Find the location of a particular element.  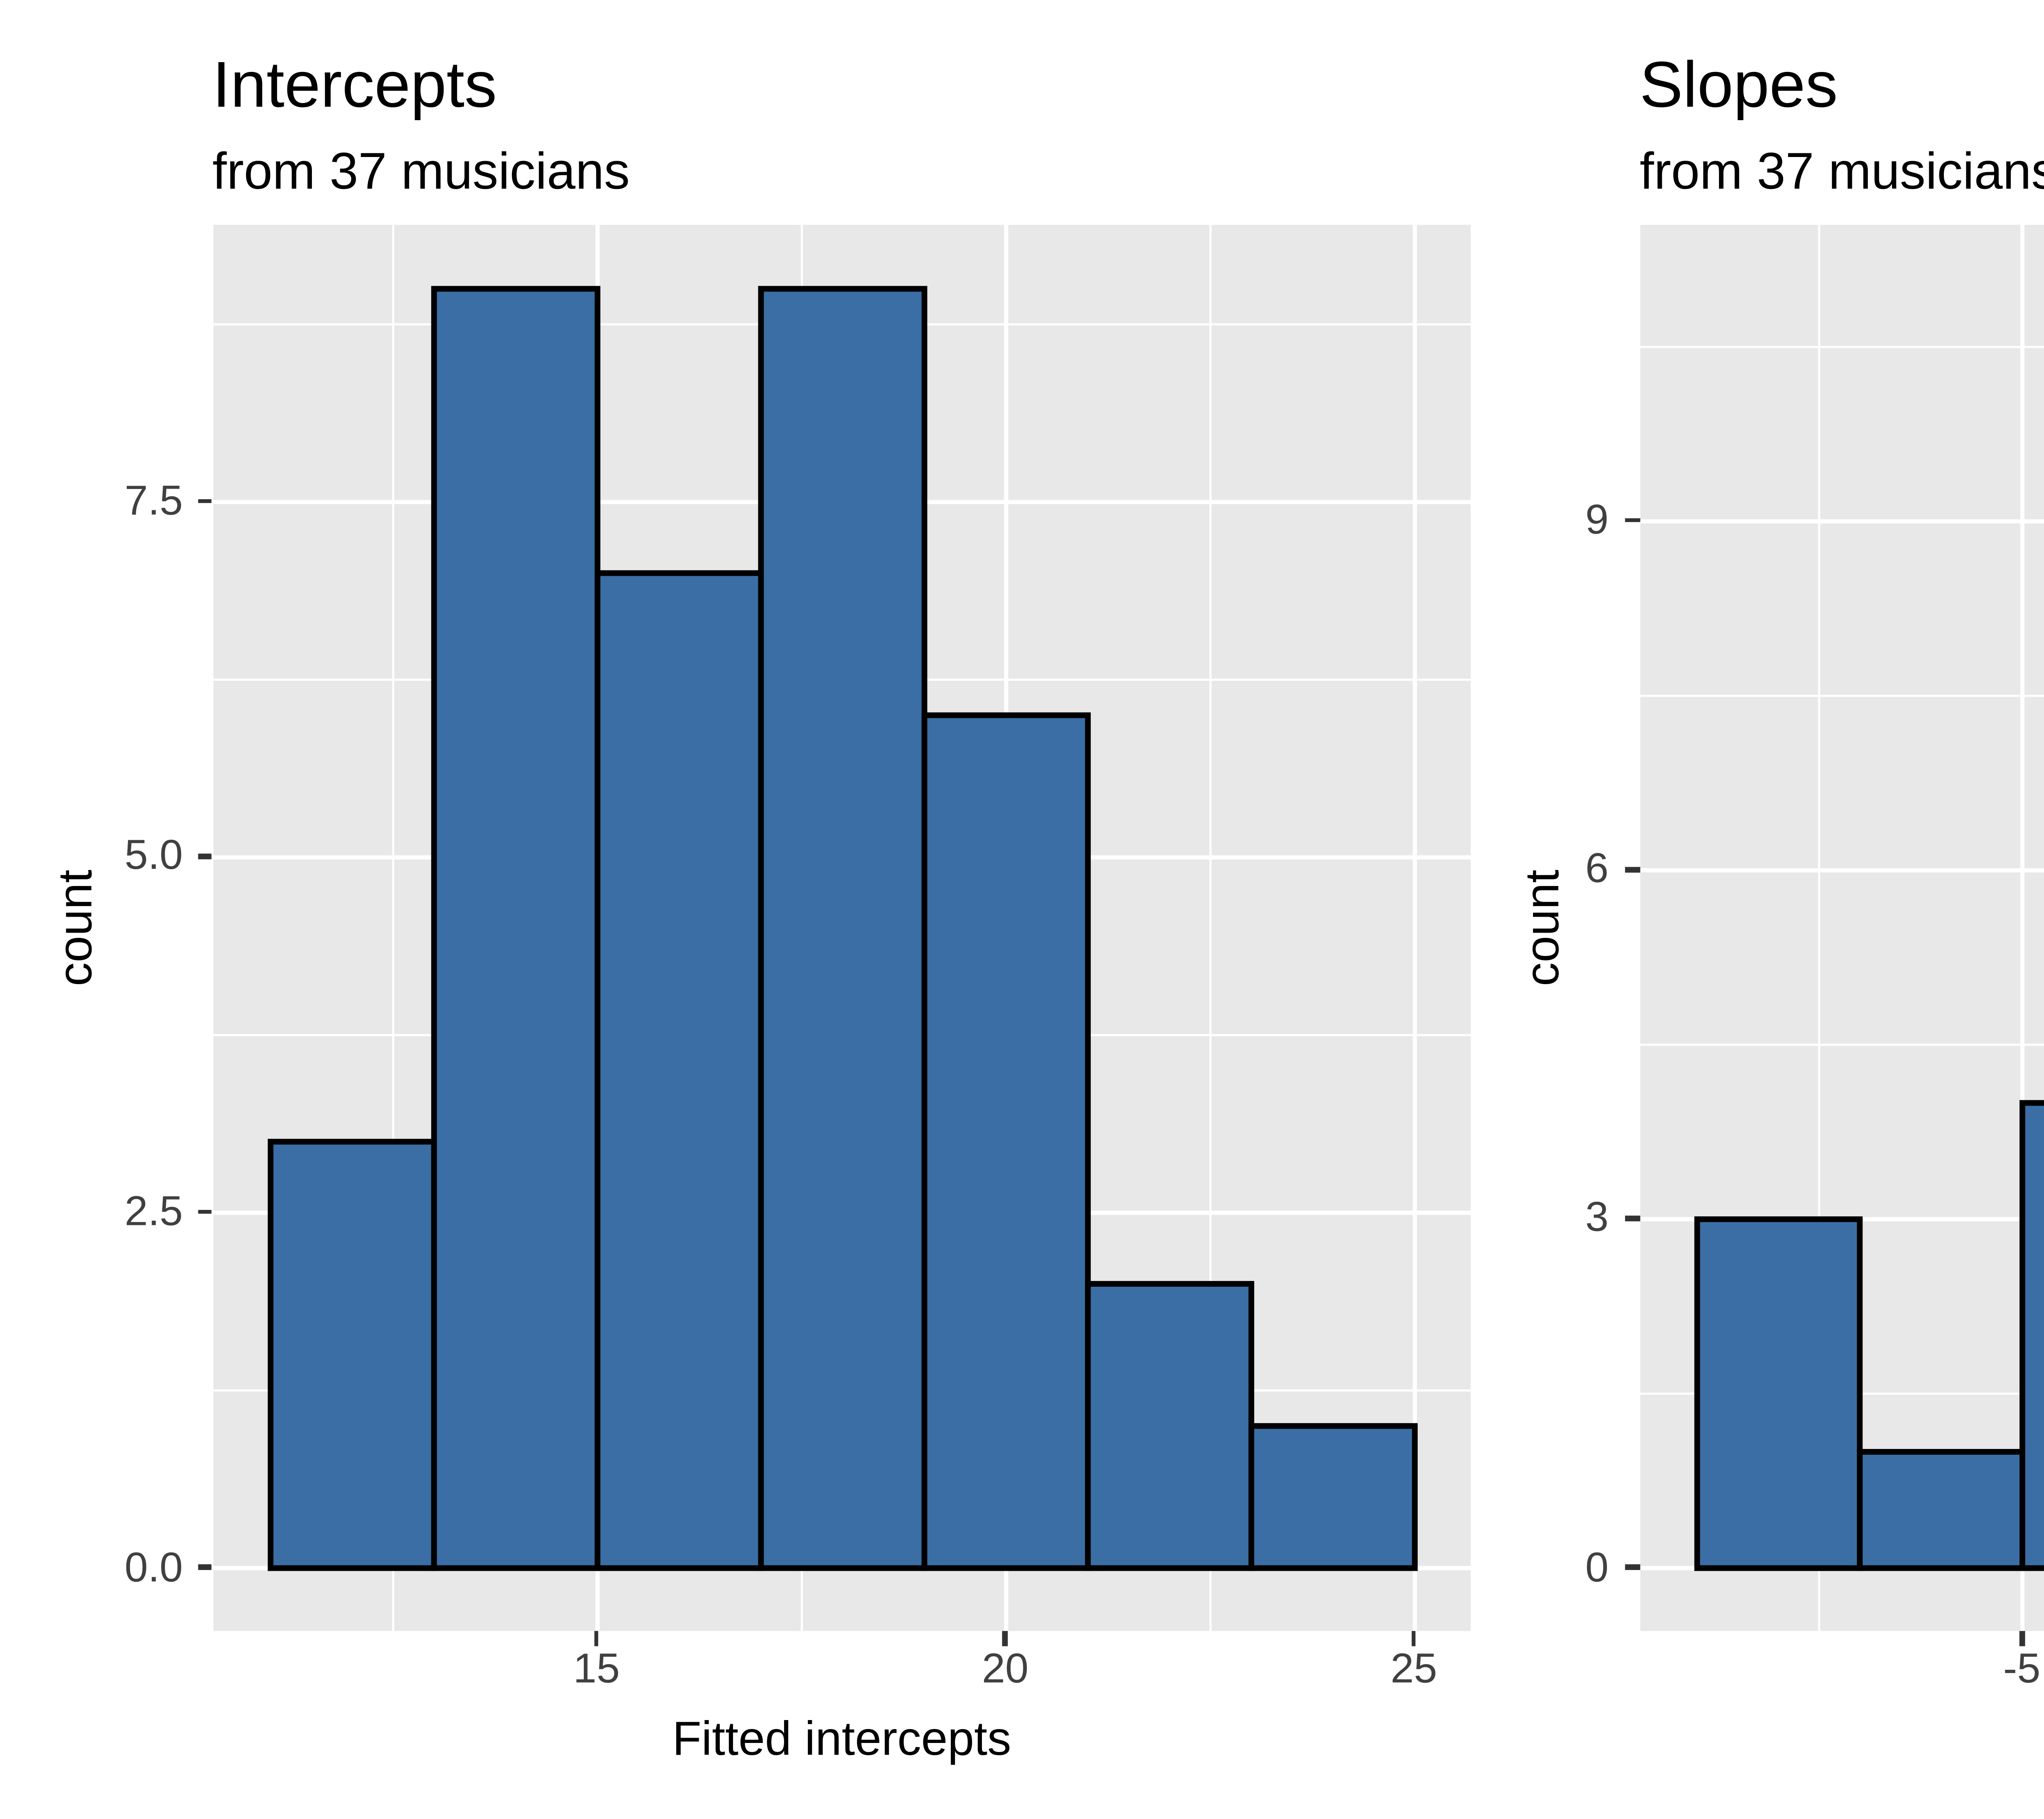

y-tick-label: 9 is located at coordinates (1597, 519).